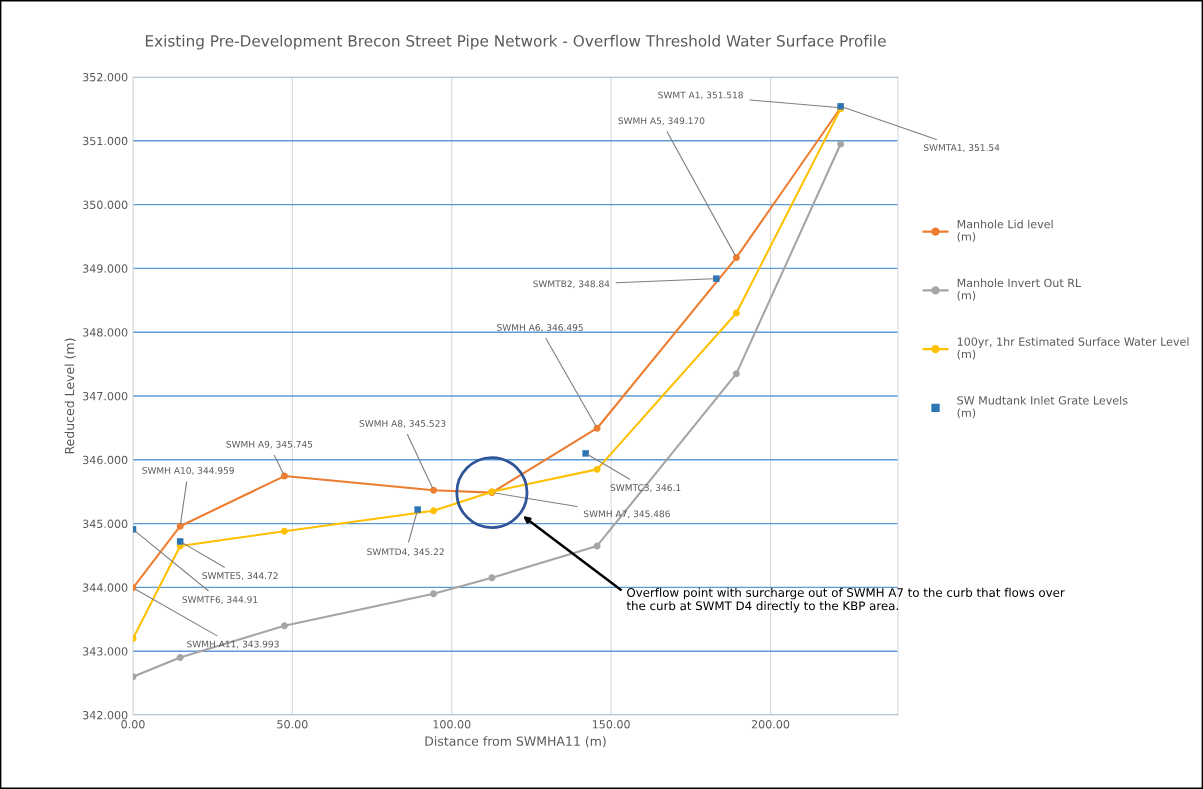 The width and height of the screenshot is (1203, 789). Describe the element at coordinates (1019, 289) in the screenshot. I see `legend-label: Manhole Invert Out RL (m)` at that location.